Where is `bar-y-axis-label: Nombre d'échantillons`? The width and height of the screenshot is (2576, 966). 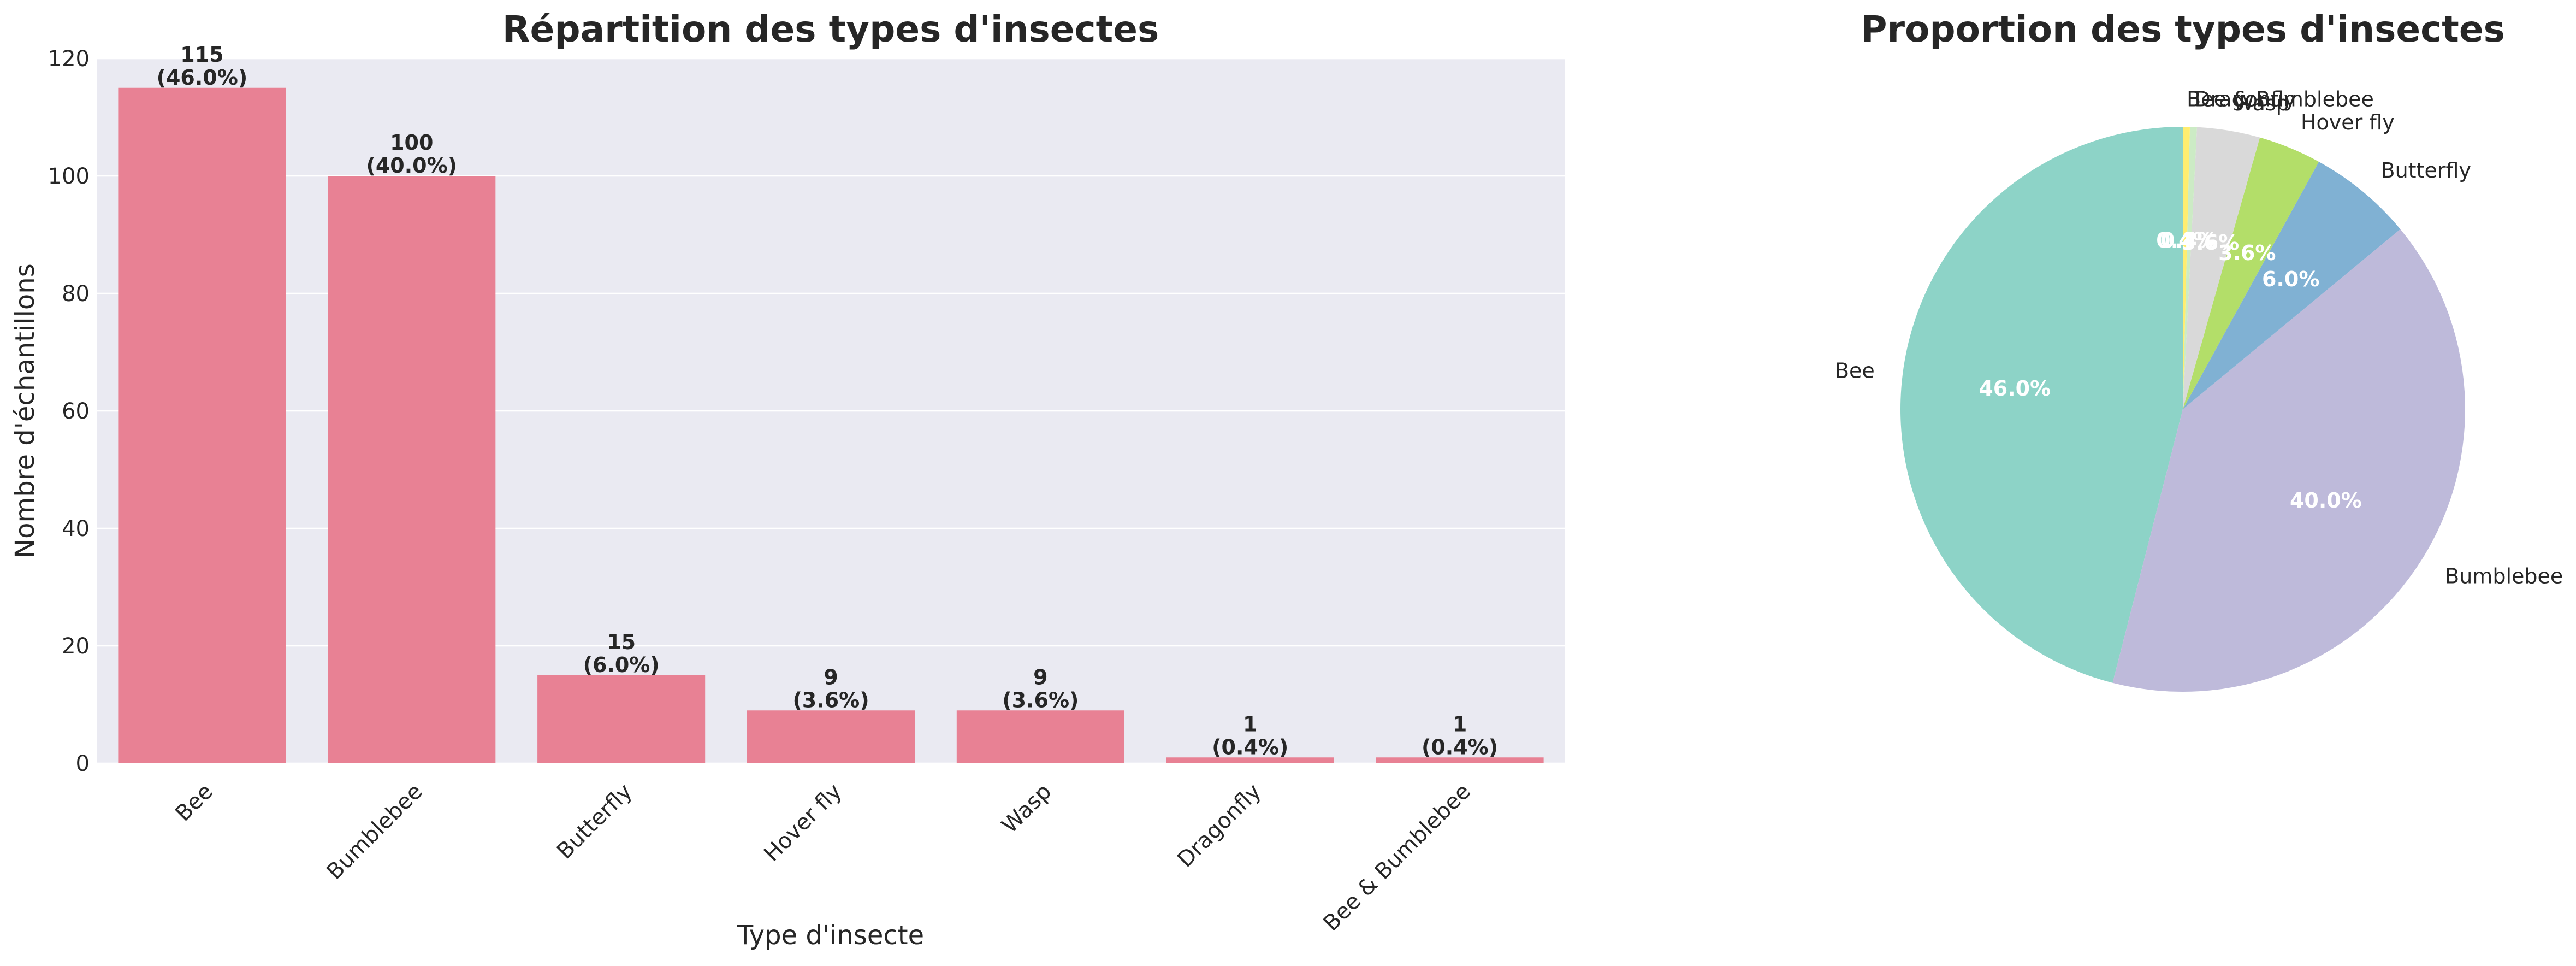 bar-y-axis-label: Nombre d'échantillons is located at coordinates (25, 410).